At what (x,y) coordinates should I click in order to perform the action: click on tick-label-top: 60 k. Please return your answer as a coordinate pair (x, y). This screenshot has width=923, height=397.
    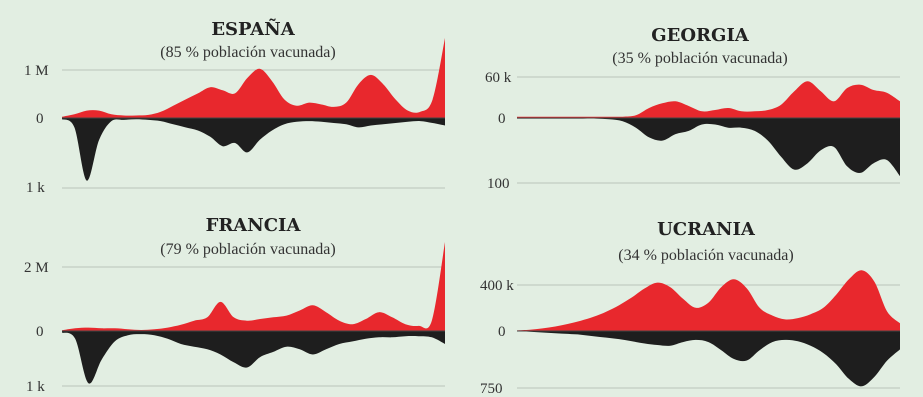
    Looking at the image, I should click on (498, 78).